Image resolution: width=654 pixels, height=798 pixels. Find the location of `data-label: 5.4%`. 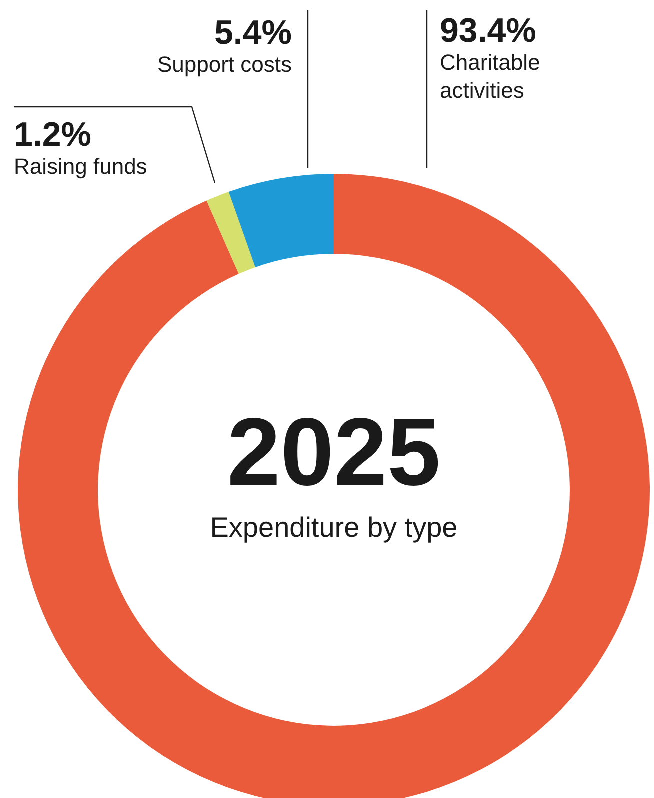

data-label: 5.4% is located at coordinates (253, 33).